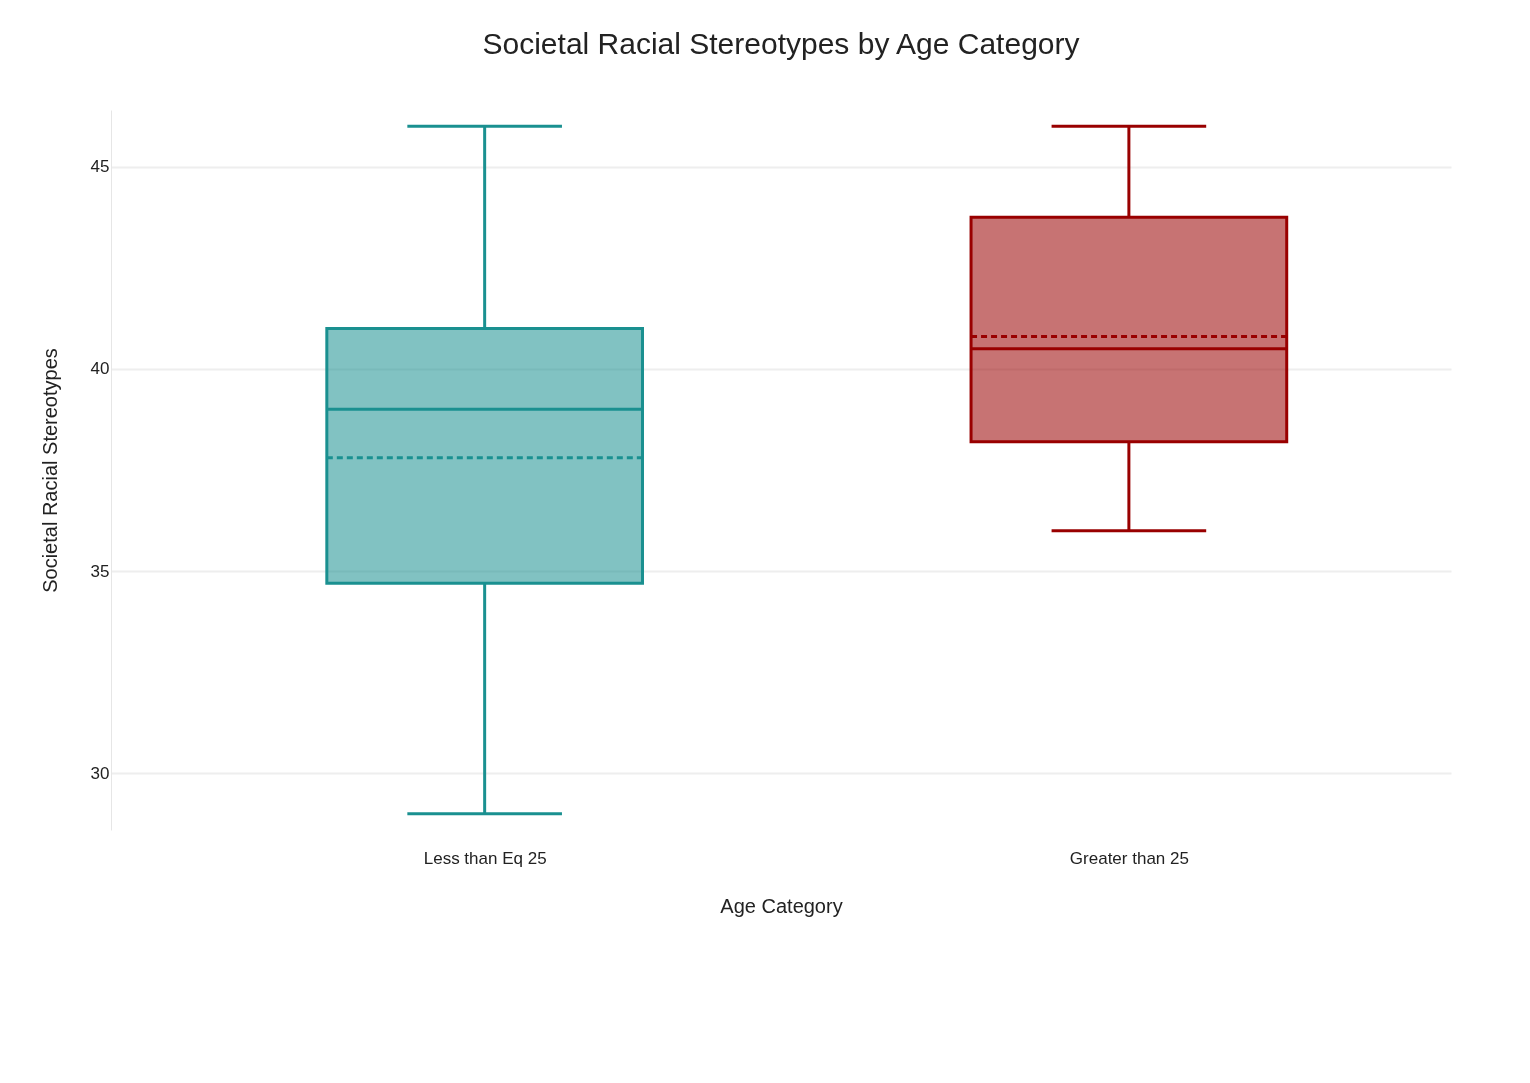 The height and width of the screenshot is (1083, 1530). Describe the element at coordinates (781, 43) in the screenshot. I see `chart-title: Societal Racial Stereotypes by Age Category` at that location.